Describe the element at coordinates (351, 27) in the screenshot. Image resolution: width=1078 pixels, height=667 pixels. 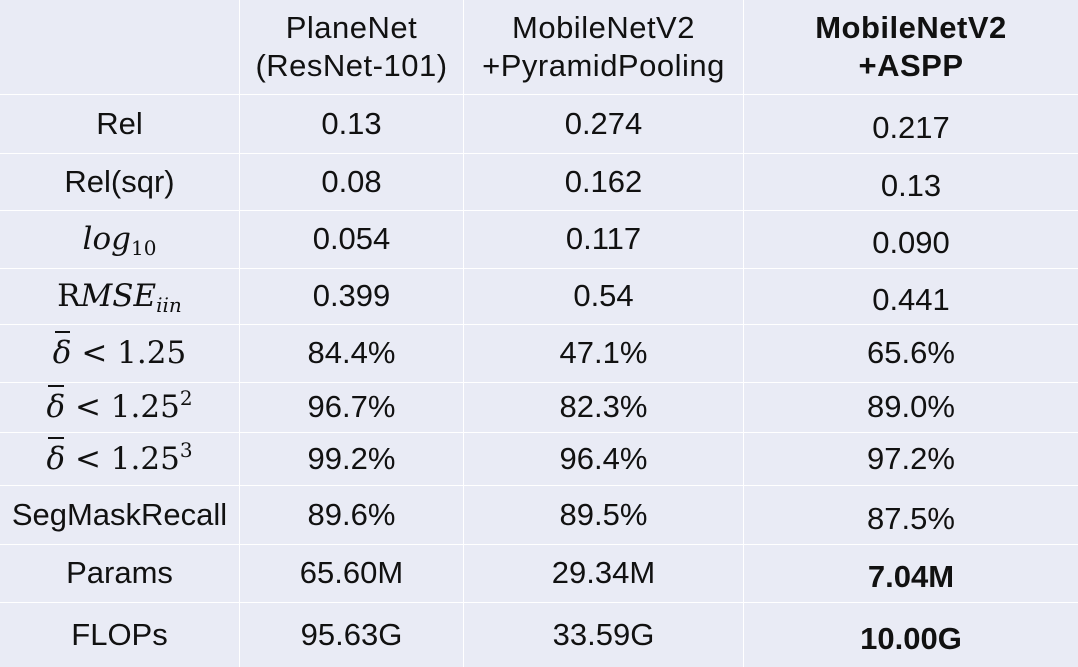
I see `header-planenet-line1: PlaneNet` at that location.